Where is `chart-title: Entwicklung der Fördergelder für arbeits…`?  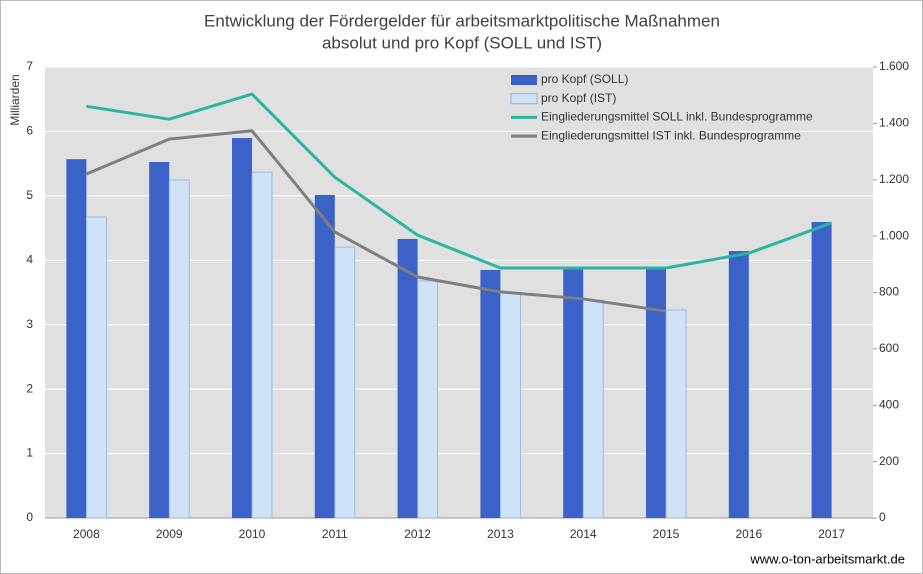 chart-title: Entwicklung der Fördergelder für arbeits… is located at coordinates (462, 20).